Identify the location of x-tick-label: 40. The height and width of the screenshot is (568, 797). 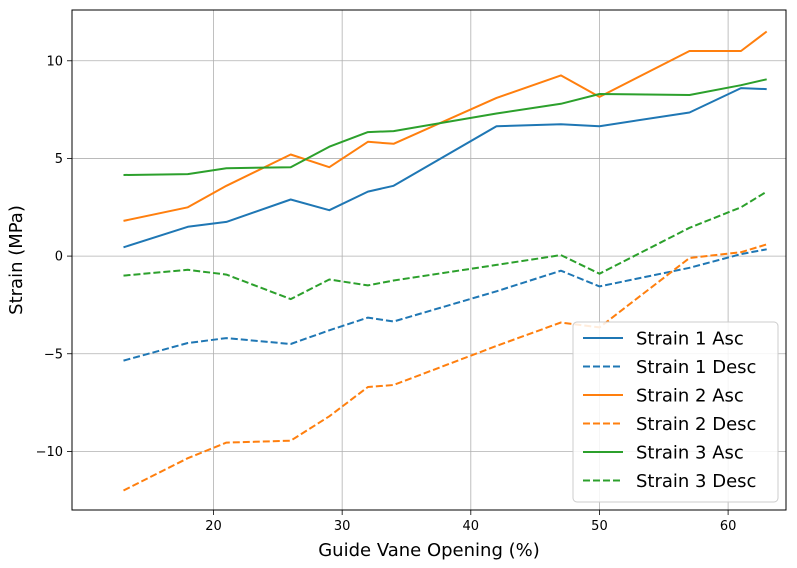
(471, 526).